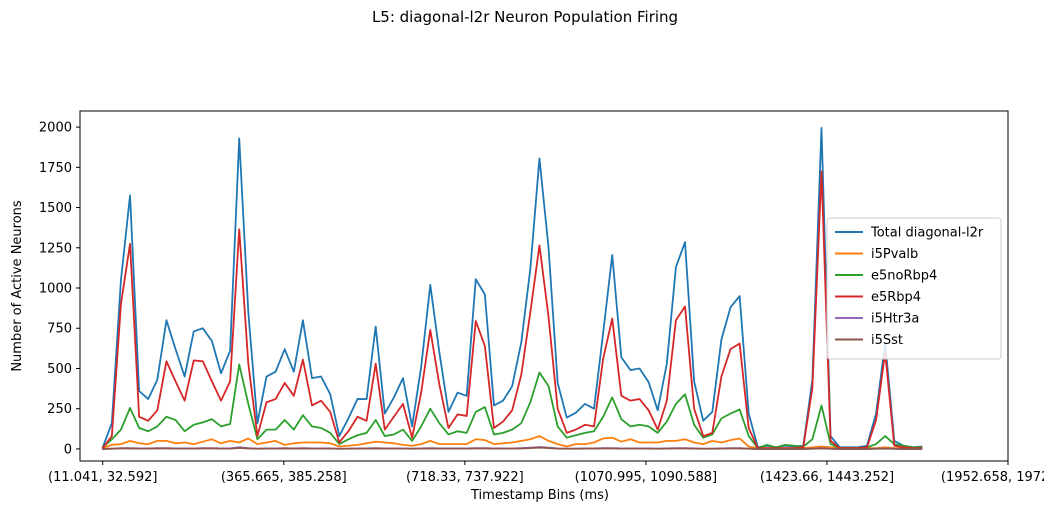 The image size is (1044, 513). What do you see at coordinates (827, 477) in the screenshot?
I see `x-tick-label: (1423.66, 1443.252]` at bounding box center [827, 477].